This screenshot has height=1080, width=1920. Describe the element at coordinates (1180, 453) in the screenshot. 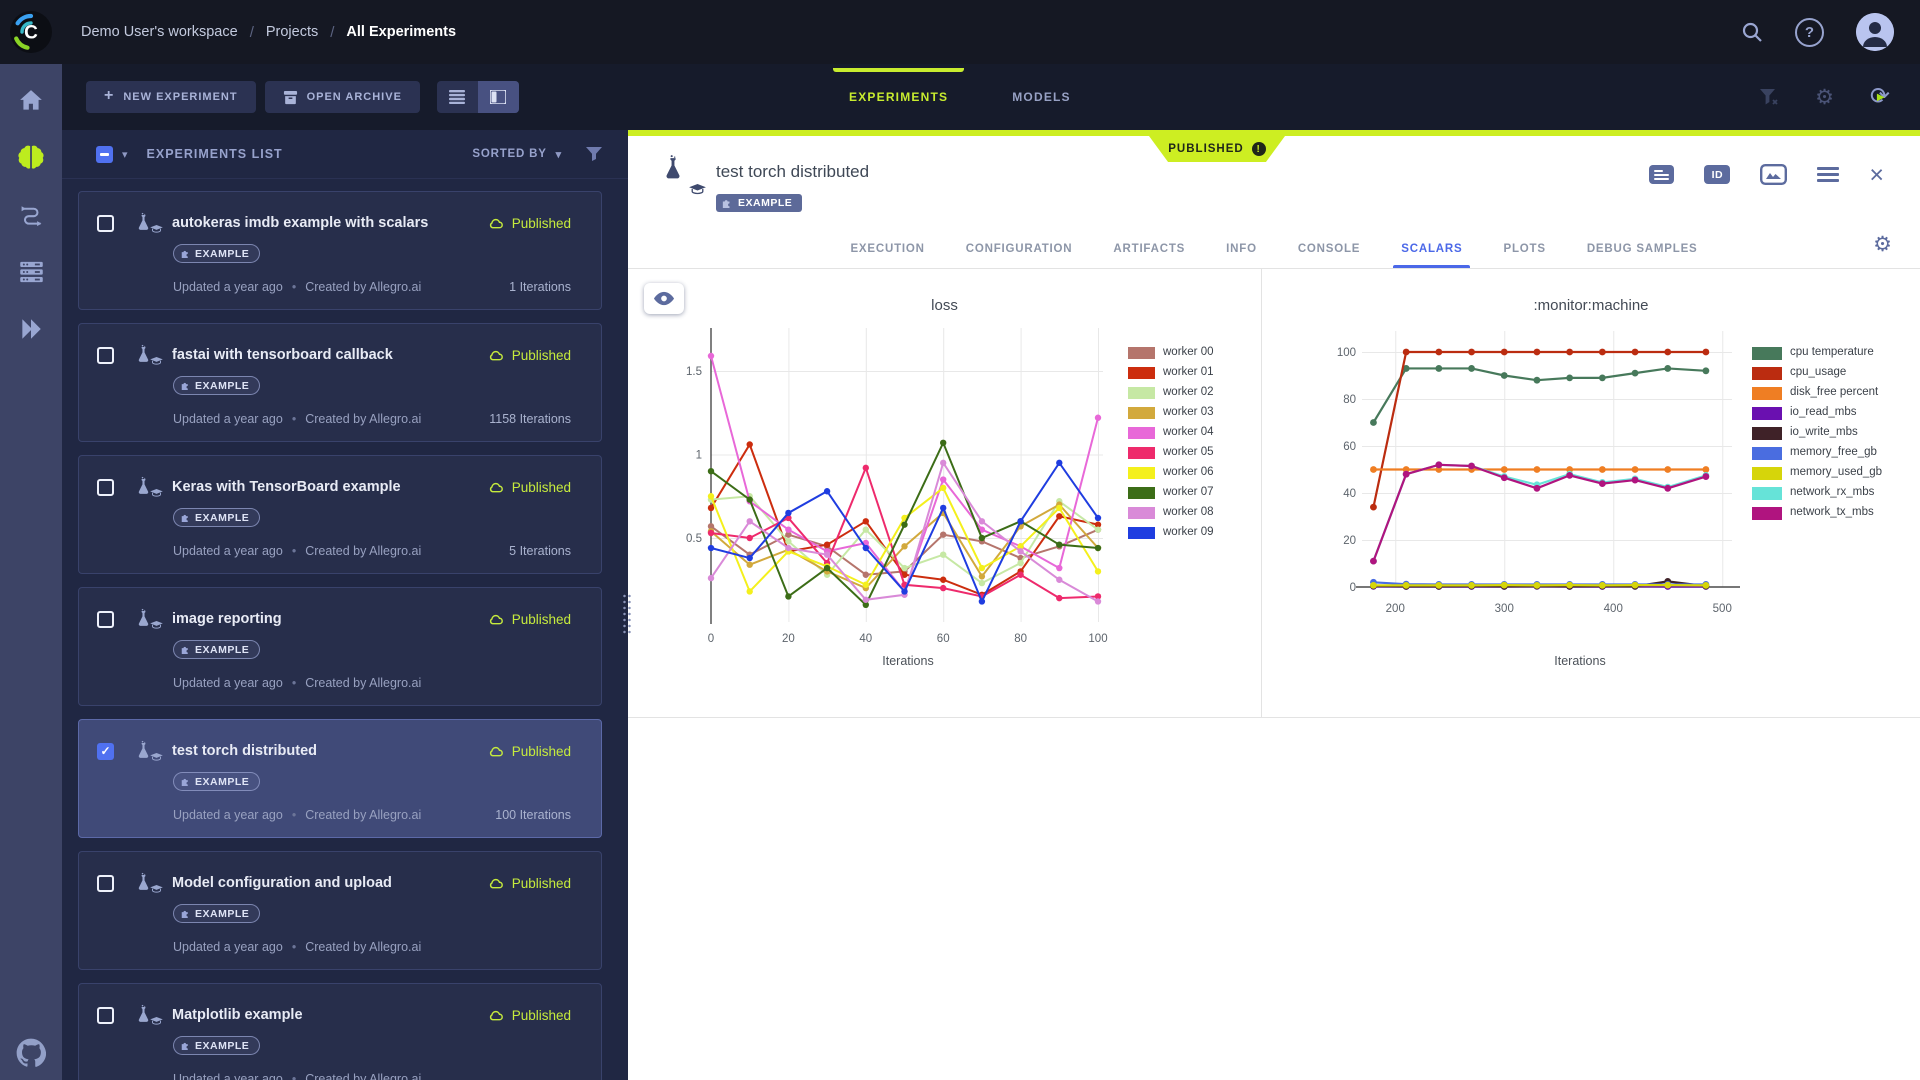

I see `legend-item: worker 05` at that location.